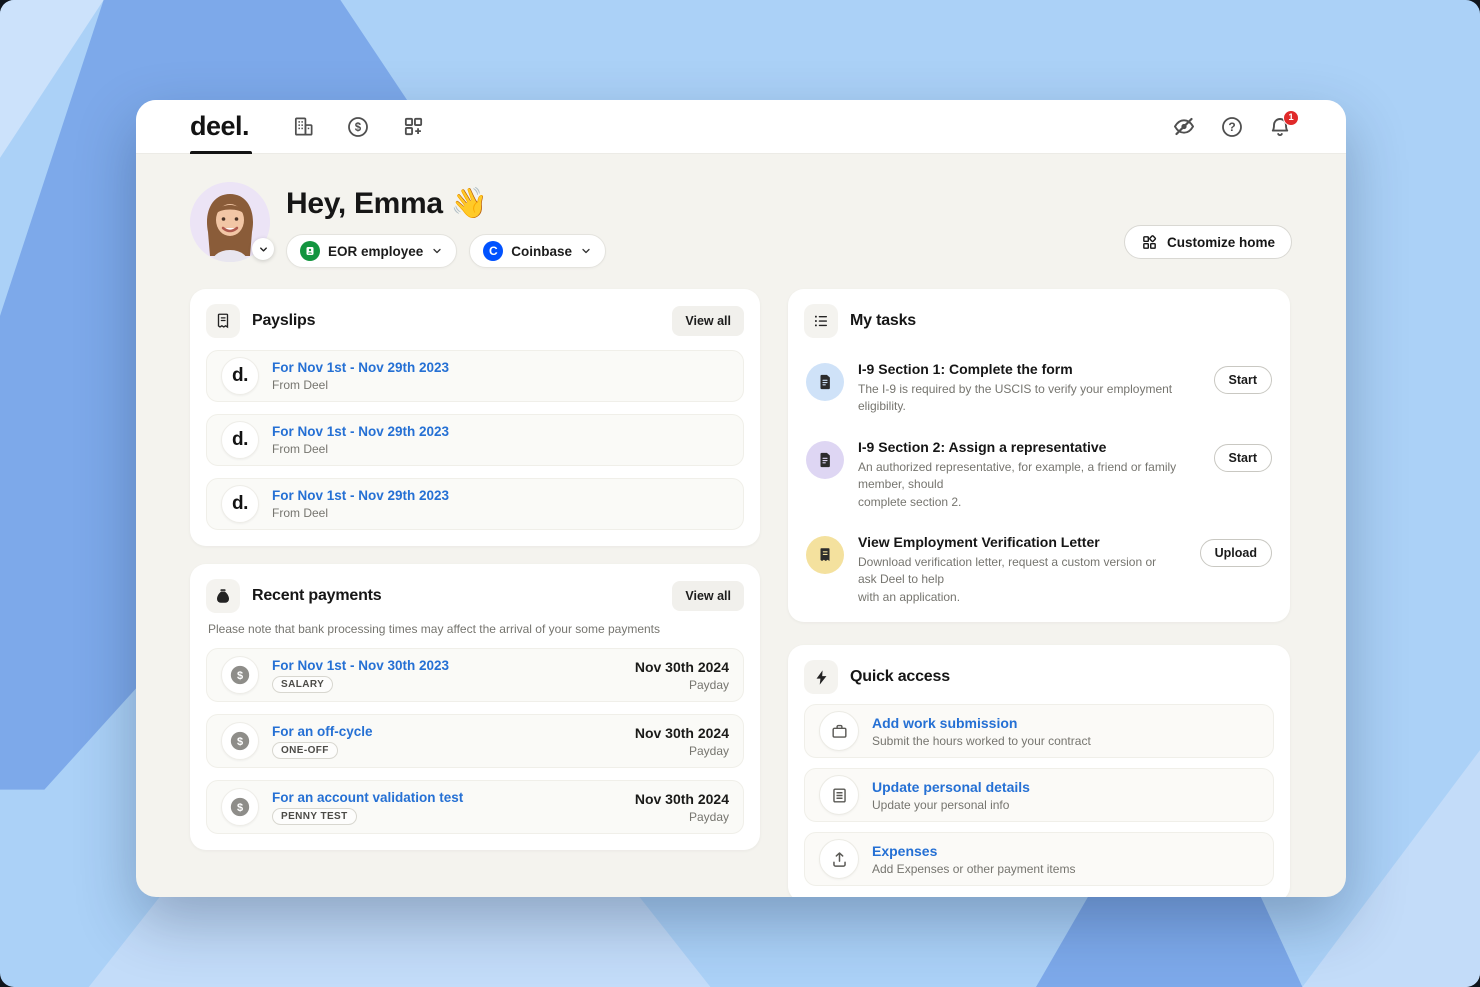 The height and width of the screenshot is (987, 1480). I want to click on page-header: Hey, Emma 👋 EOR employee C Coinbase, so click(741, 225).